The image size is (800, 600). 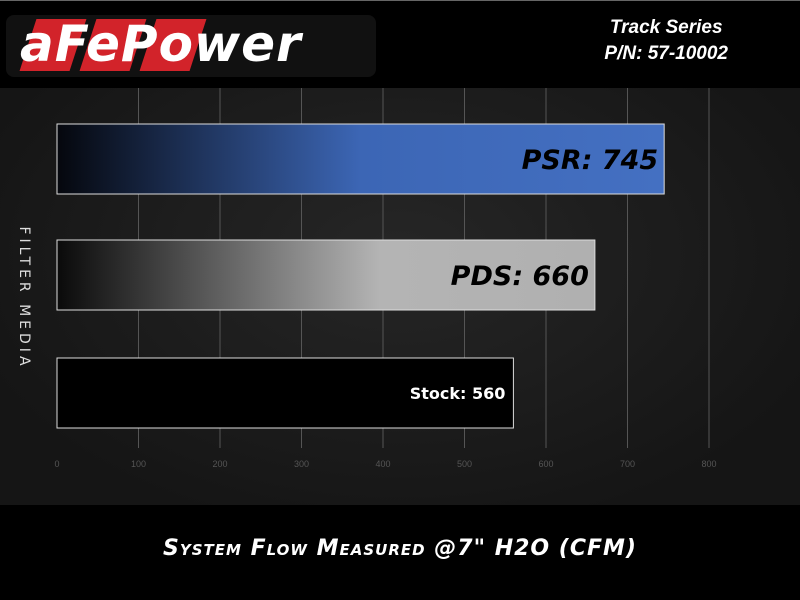 I want to click on product-info: Track Series P/N: 57-10002, so click(x=666, y=41).